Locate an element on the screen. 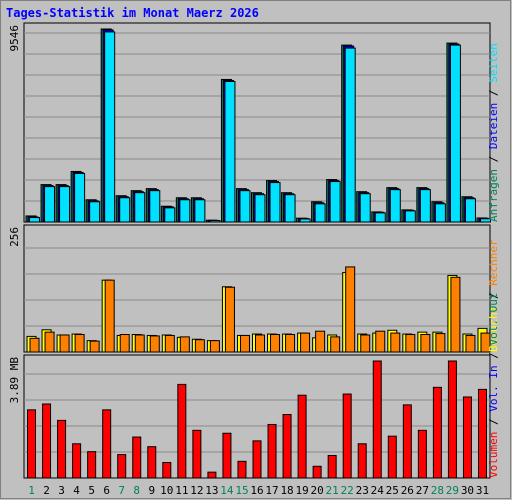 This screenshot has width=512, height=500. y-max-label: 9546 is located at coordinates (14, 38).